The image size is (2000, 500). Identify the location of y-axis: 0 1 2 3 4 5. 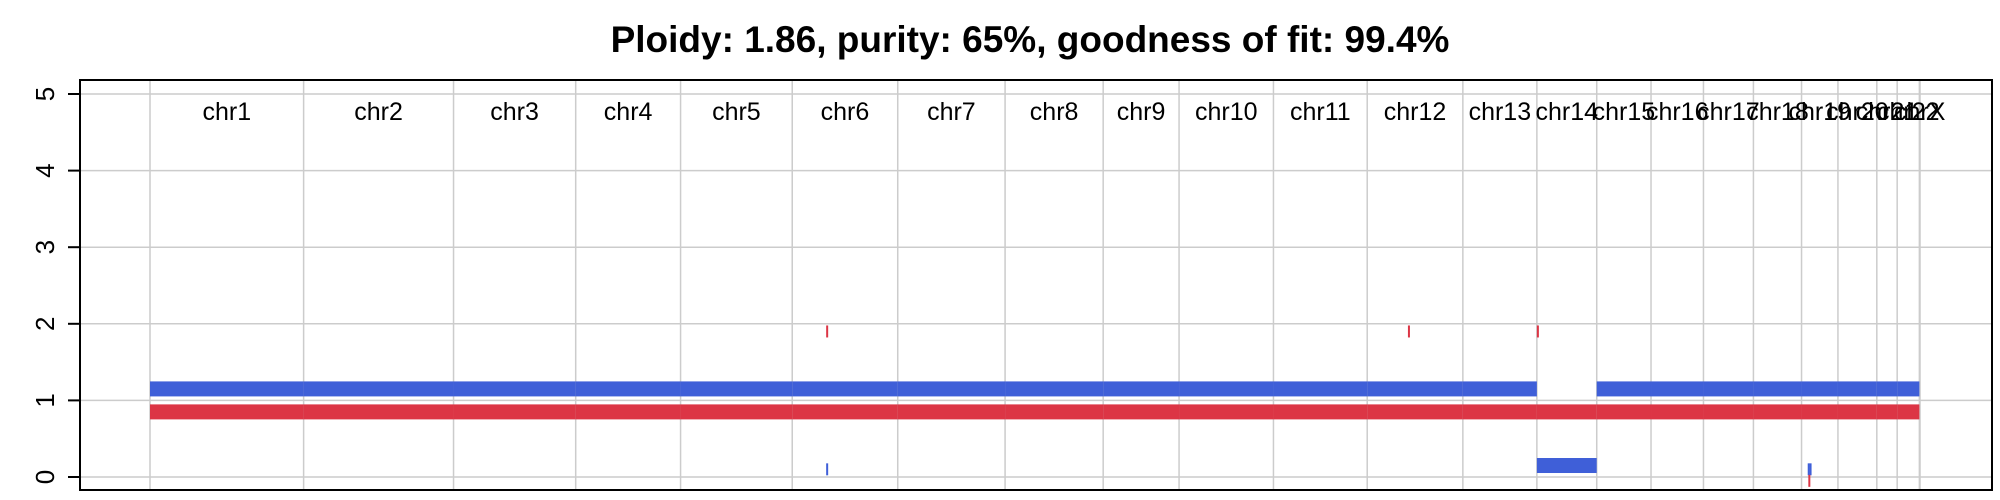
(55, 285).